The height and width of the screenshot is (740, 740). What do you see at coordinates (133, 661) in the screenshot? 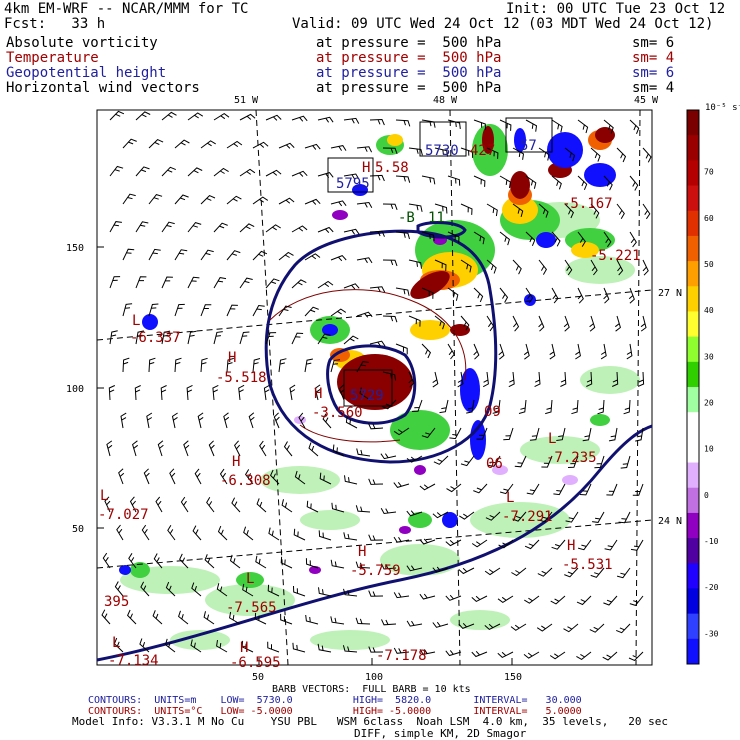
I see `low-value-label: -7.134` at bounding box center [133, 661].